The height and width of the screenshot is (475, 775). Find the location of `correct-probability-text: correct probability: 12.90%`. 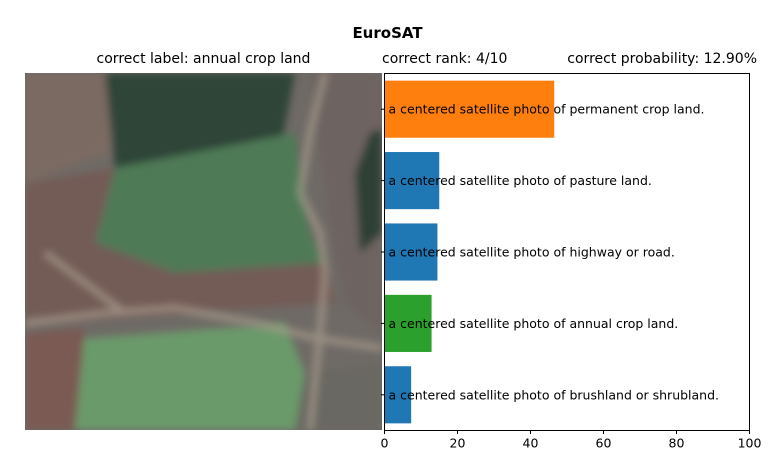

correct-probability-text: correct probability: 12.90% is located at coordinates (662, 59).